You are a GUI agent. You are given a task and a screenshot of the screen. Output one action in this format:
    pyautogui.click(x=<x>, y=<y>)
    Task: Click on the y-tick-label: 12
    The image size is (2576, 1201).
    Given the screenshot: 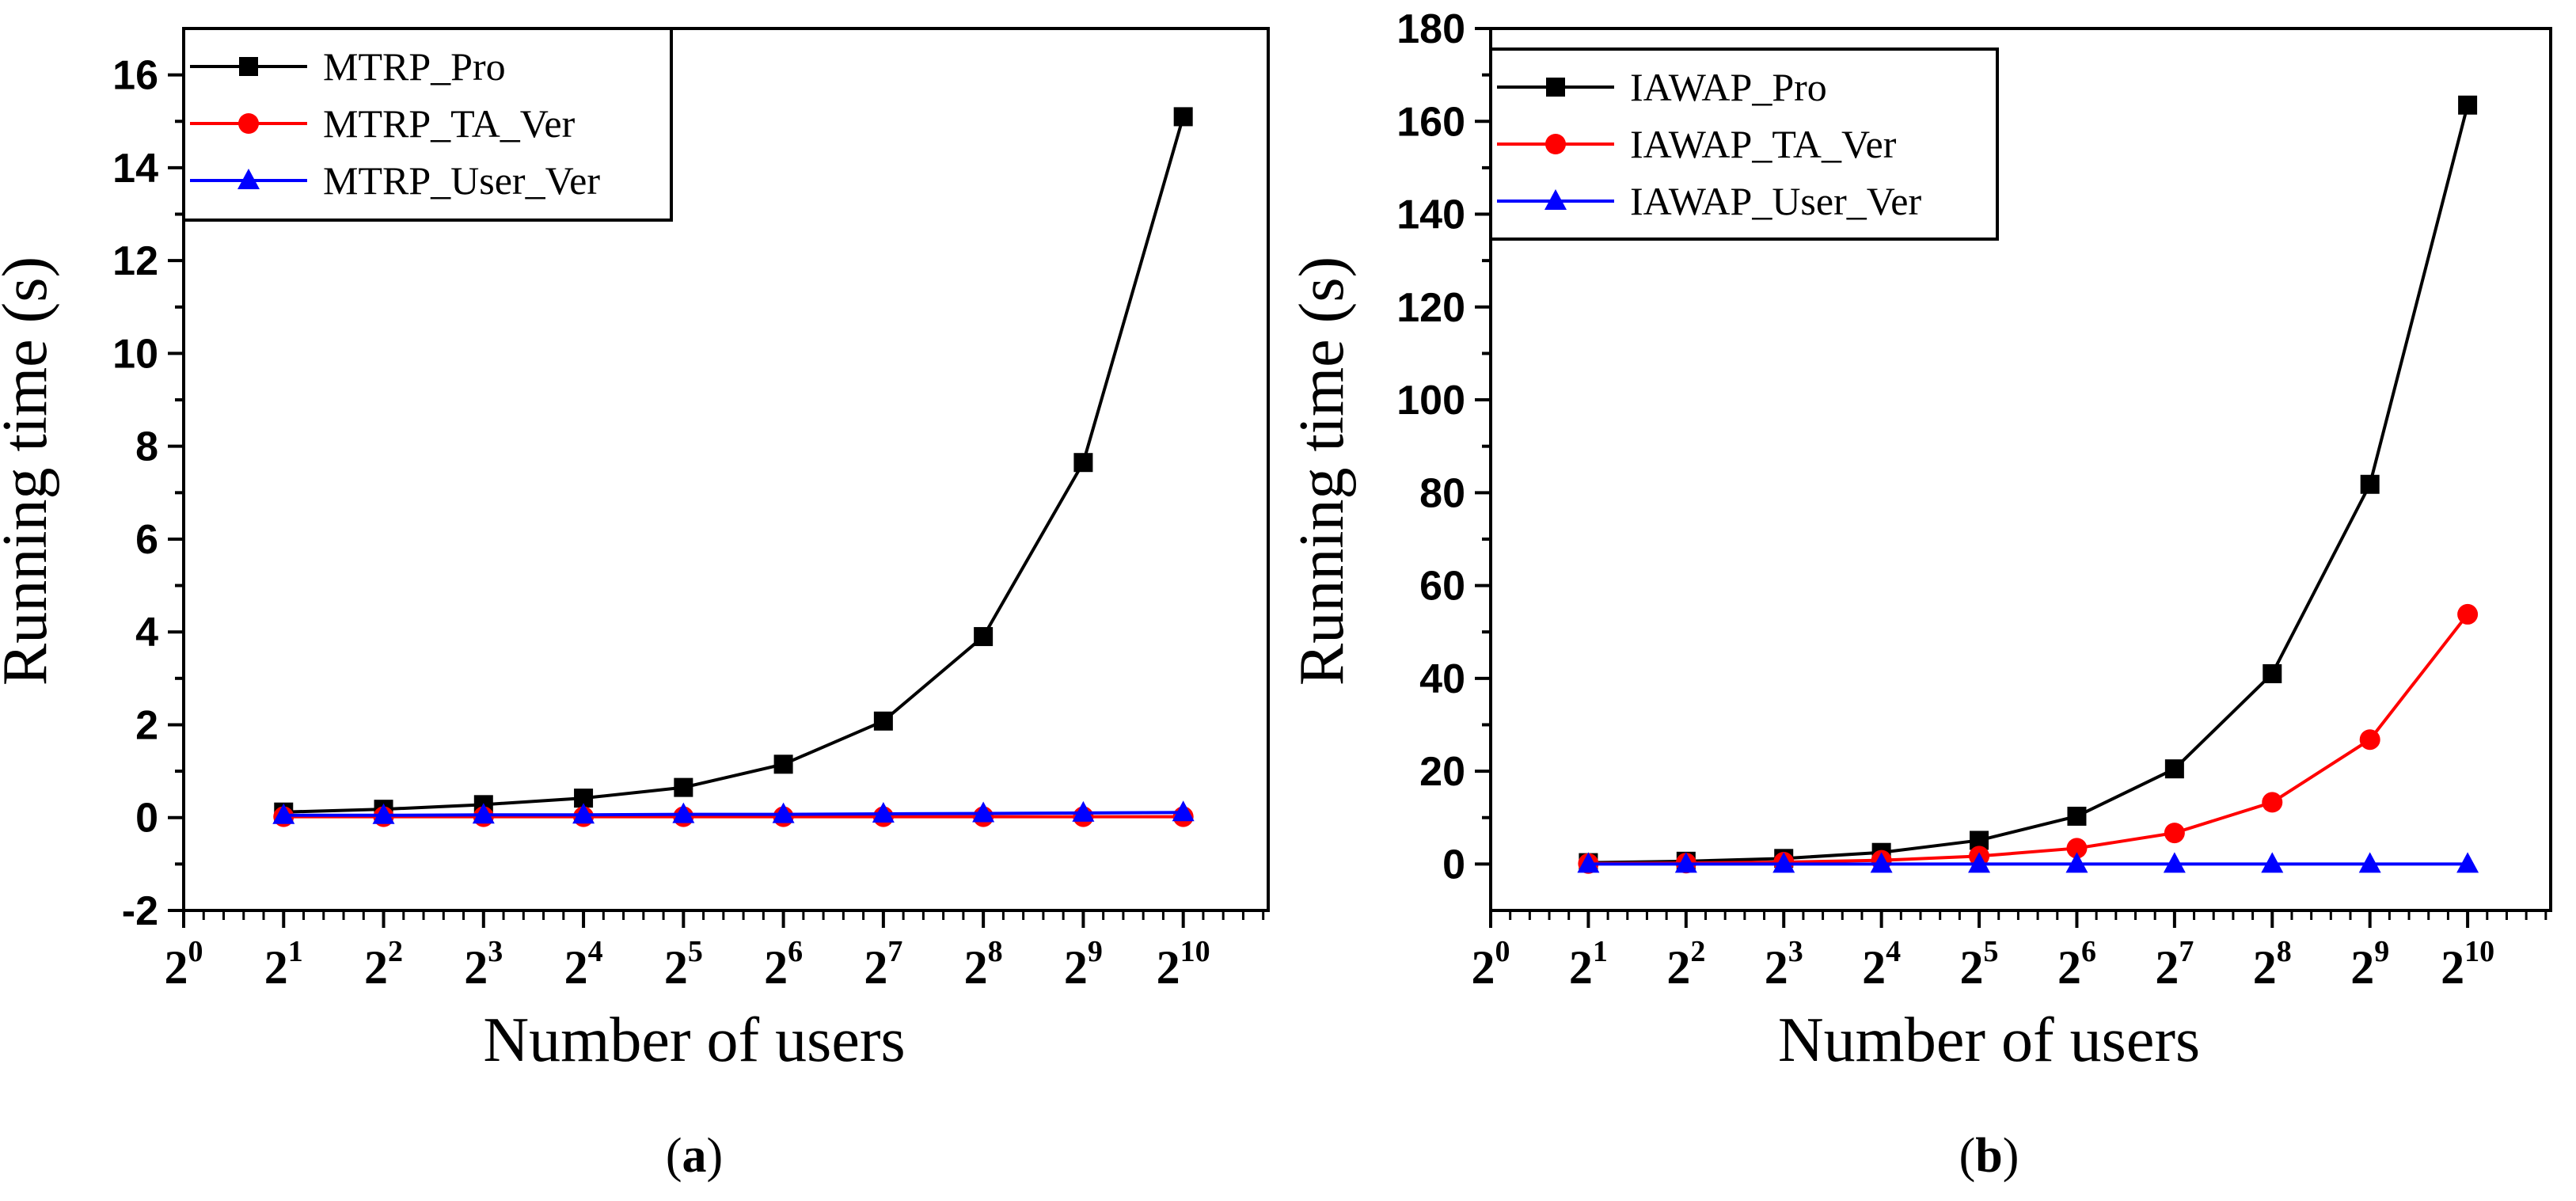 What is the action you would take?
    pyautogui.click(x=135, y=261)
    